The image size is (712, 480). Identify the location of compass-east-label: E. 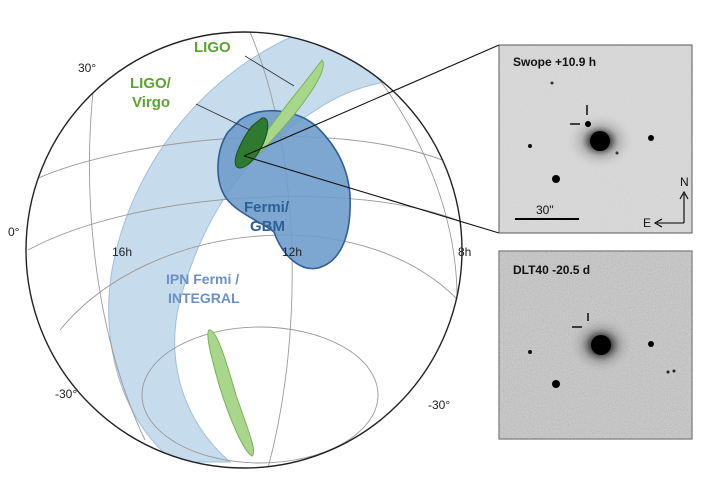
(647, 223).